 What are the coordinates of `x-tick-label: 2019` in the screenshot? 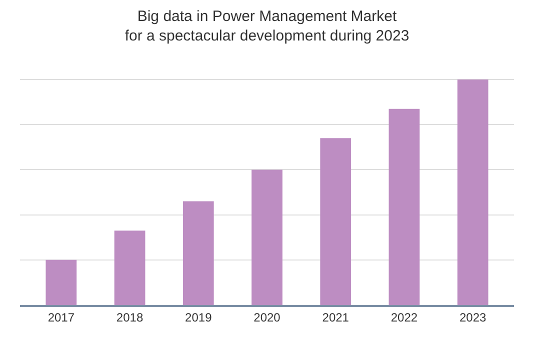 It's located at (198, 317).